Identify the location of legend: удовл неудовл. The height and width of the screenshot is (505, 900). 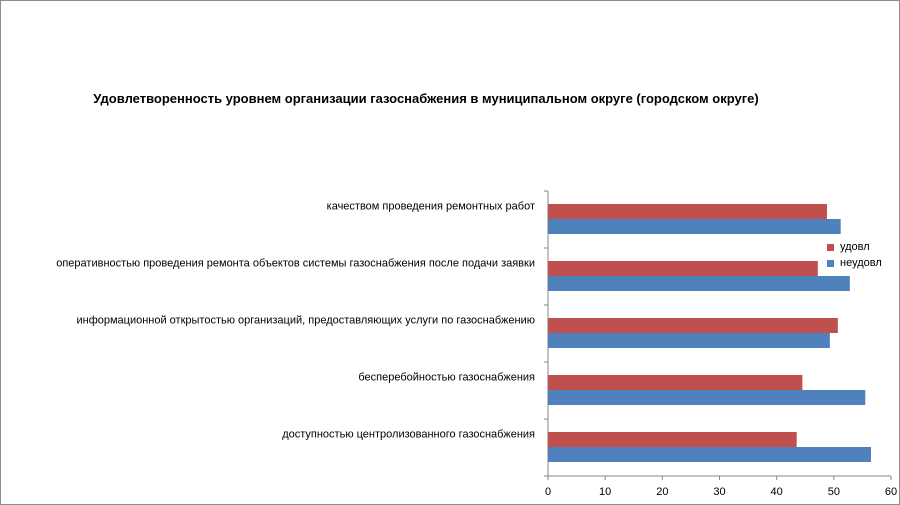
(854, 255).